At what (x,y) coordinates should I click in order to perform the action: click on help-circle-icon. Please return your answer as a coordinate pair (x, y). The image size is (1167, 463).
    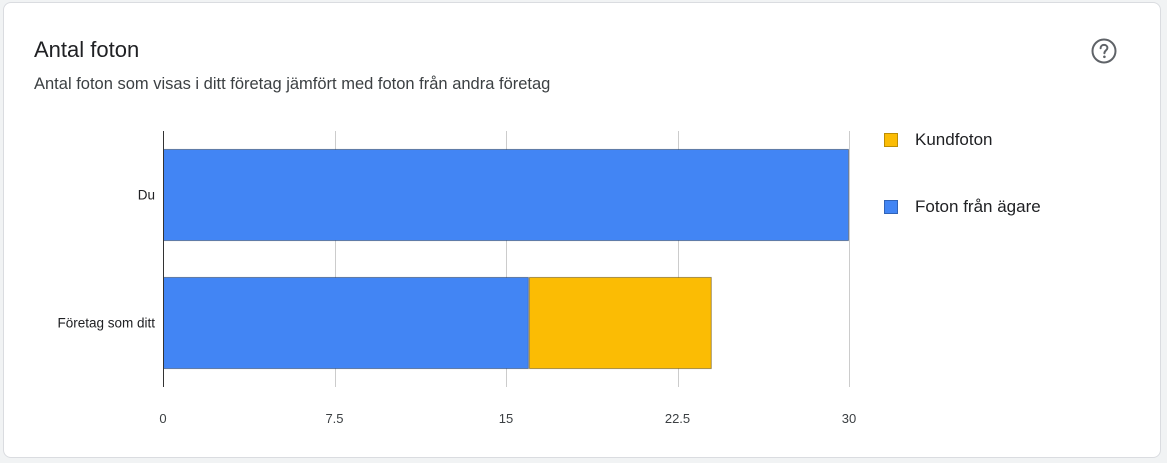
    Looking at the image, I should click on (1104, 51).